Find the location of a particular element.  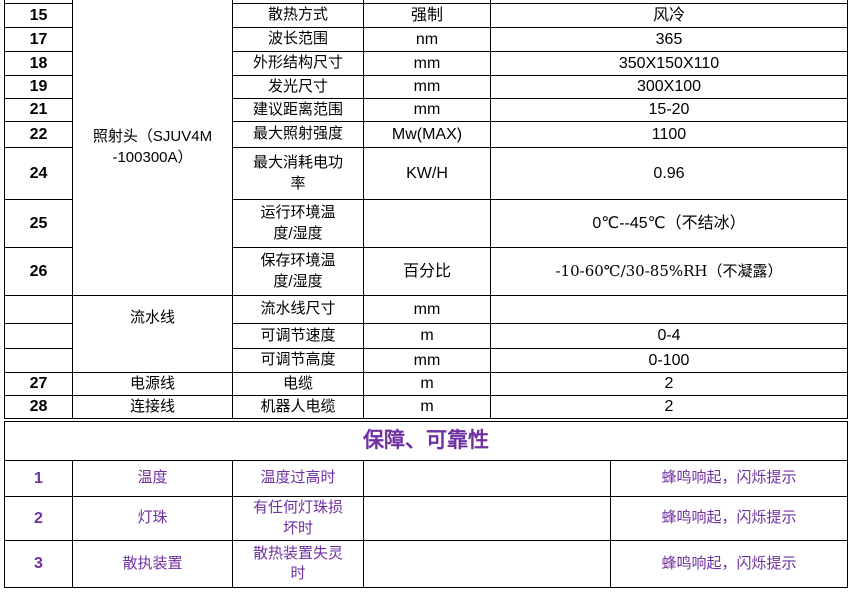

param-cell: 流水线尺寸 is located at coordinates (298, 309).